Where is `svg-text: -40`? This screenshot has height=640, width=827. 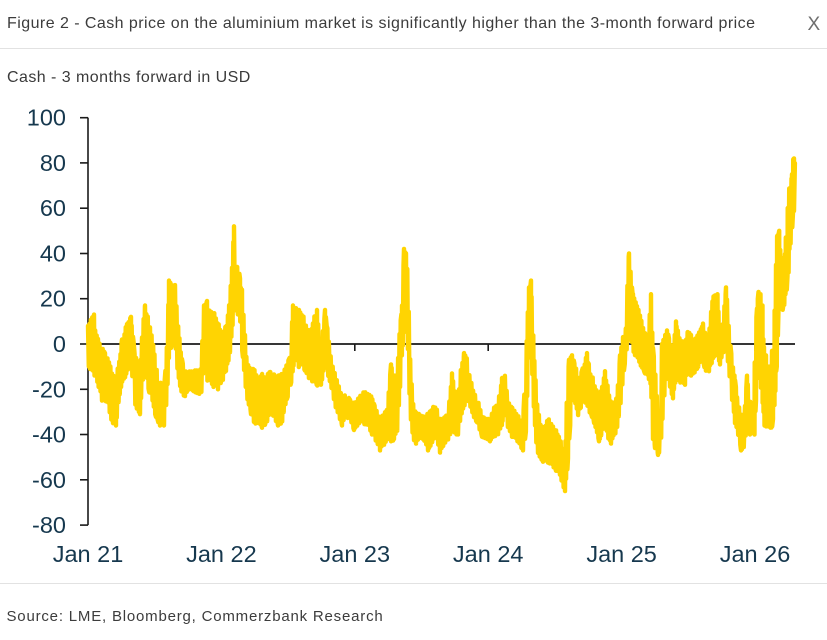
svg-text: -40 is located at coordinates (49, 435).